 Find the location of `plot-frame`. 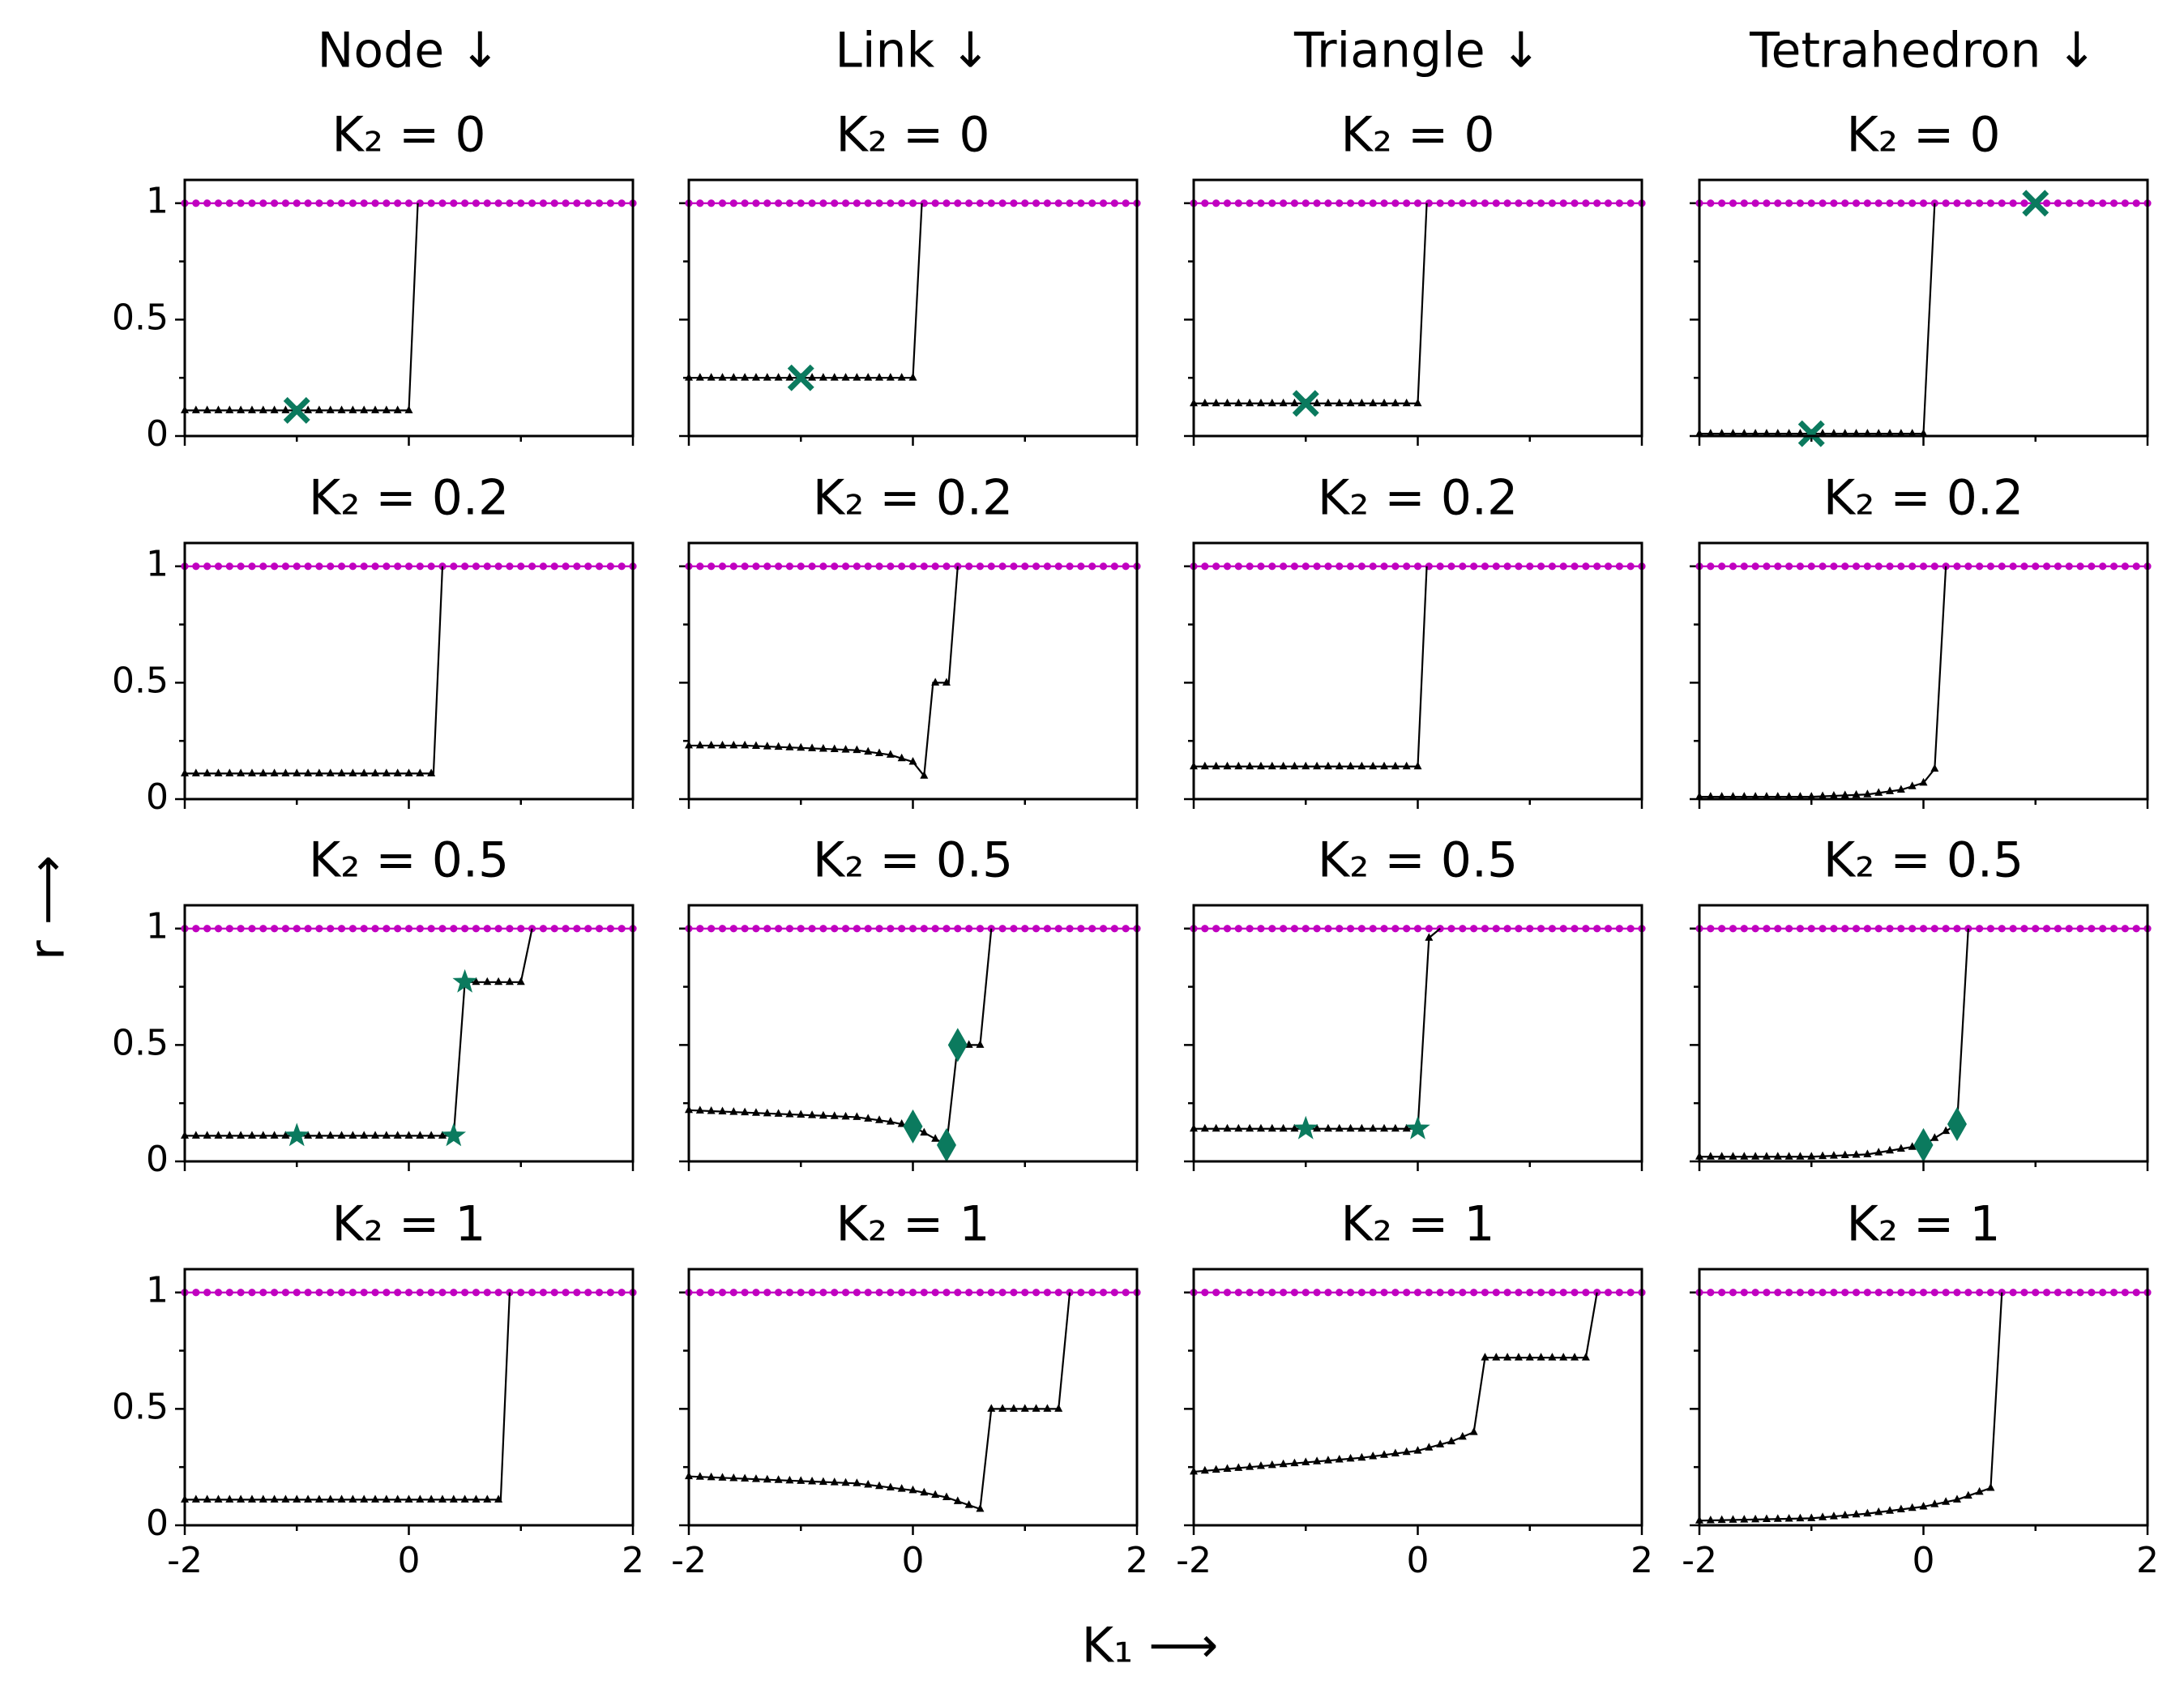

plot-frame is located at coordinates (409, 1397).